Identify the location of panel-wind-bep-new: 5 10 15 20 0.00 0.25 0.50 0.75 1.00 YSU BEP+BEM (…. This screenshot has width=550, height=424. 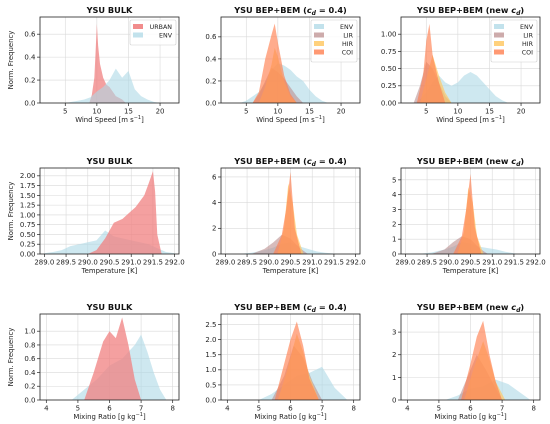
(461, 64).